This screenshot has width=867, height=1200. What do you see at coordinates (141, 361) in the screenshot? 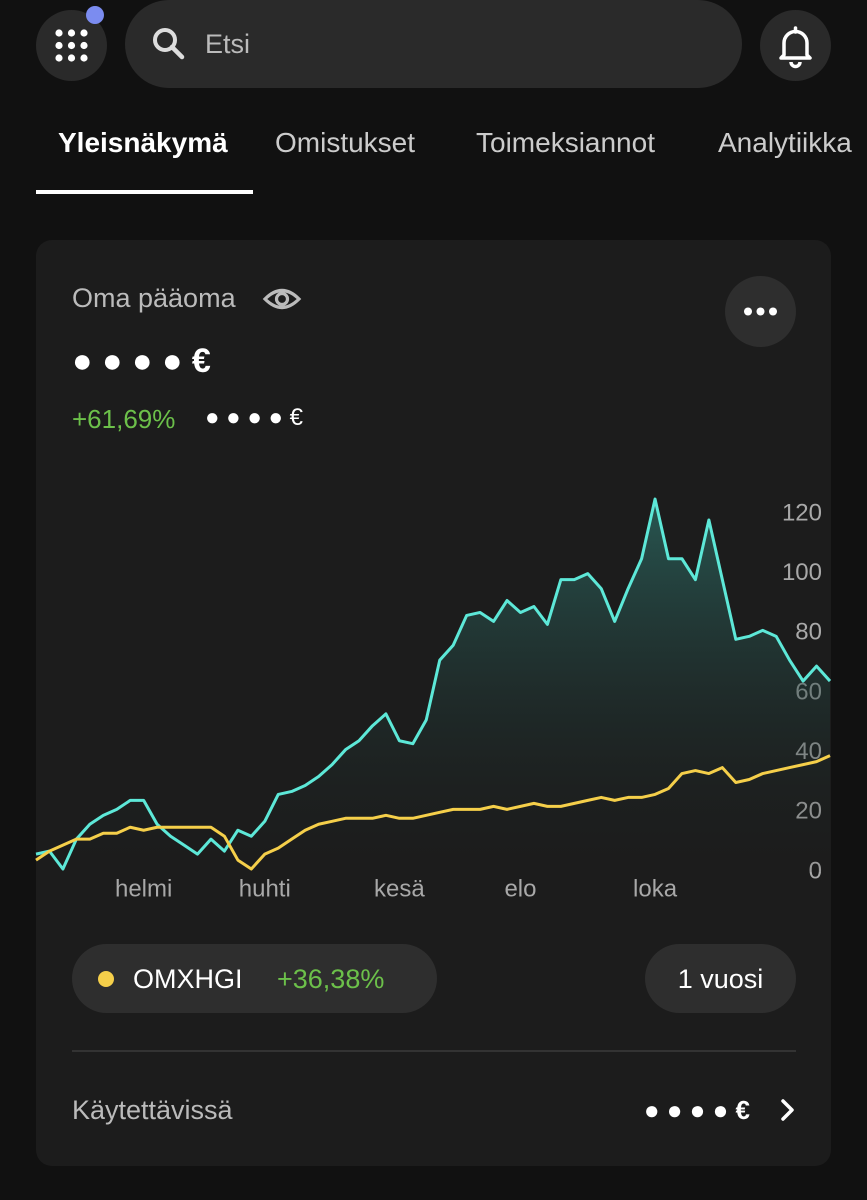
I see `masked-balance: ● ● ● ● €` at bounding box center [141, 361].